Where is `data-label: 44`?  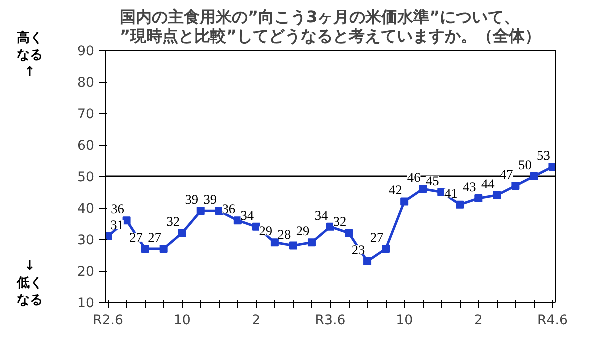
data-label: 44 is located at coordinates (489, 184).